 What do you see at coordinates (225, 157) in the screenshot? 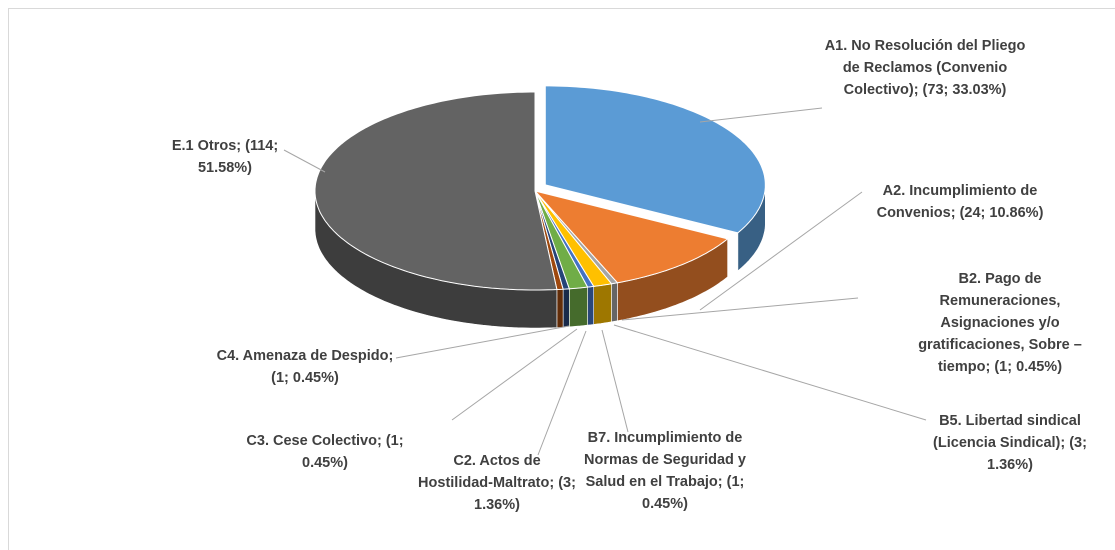
I see `data-label: E.1 Otros; (114; 51.58%)` at bounding box center [225, 157].